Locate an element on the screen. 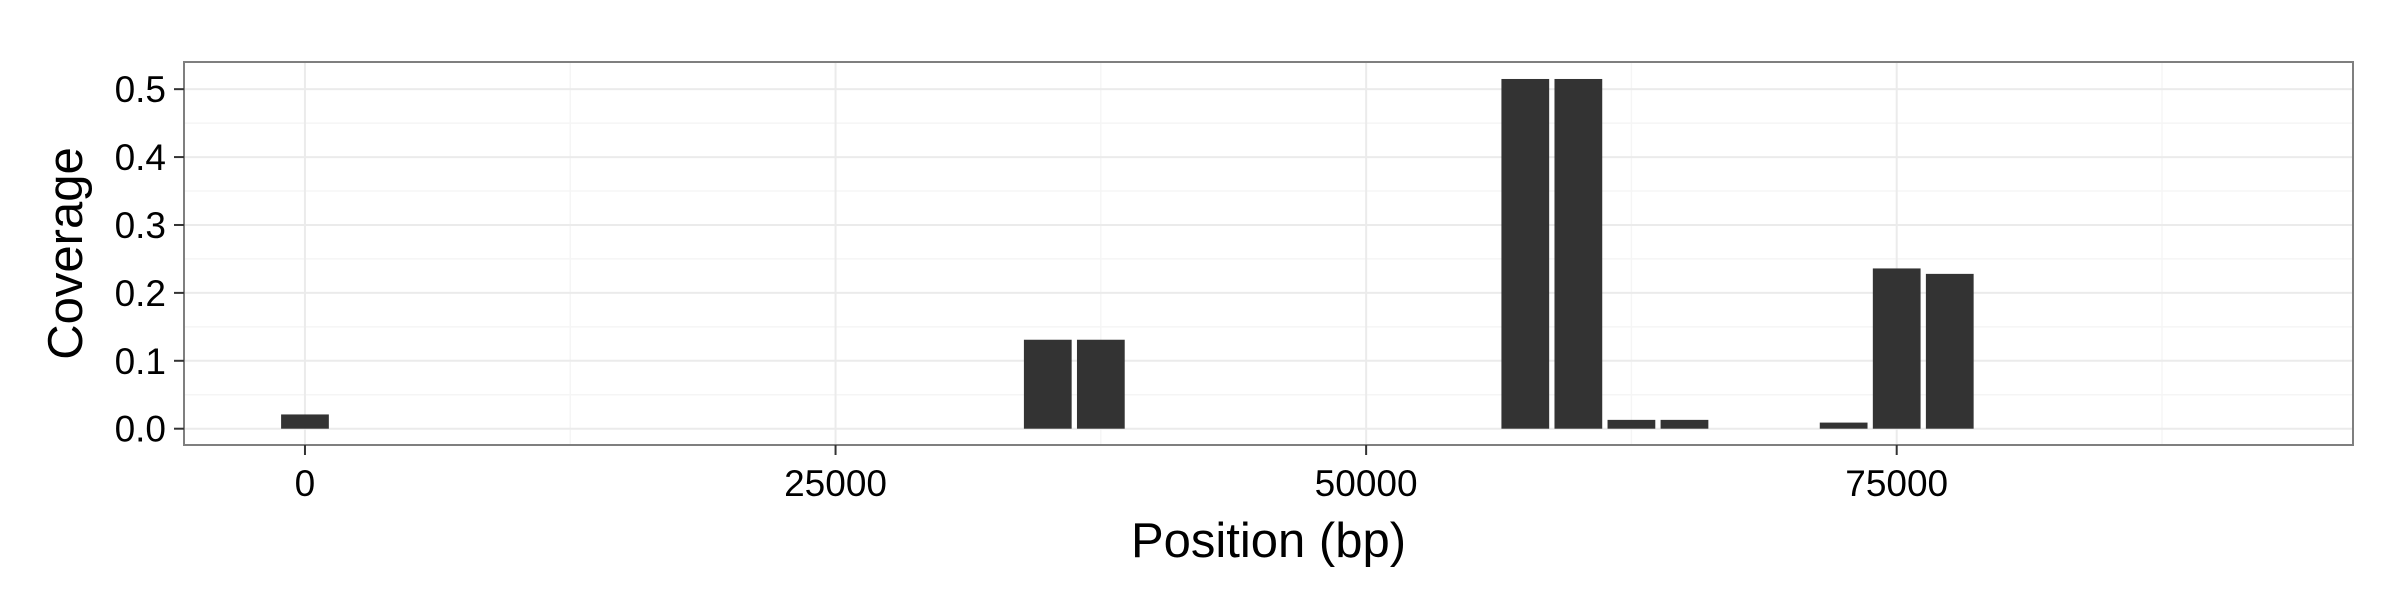  y-tick-label: 0.5 is located at coordinates (140, 89).